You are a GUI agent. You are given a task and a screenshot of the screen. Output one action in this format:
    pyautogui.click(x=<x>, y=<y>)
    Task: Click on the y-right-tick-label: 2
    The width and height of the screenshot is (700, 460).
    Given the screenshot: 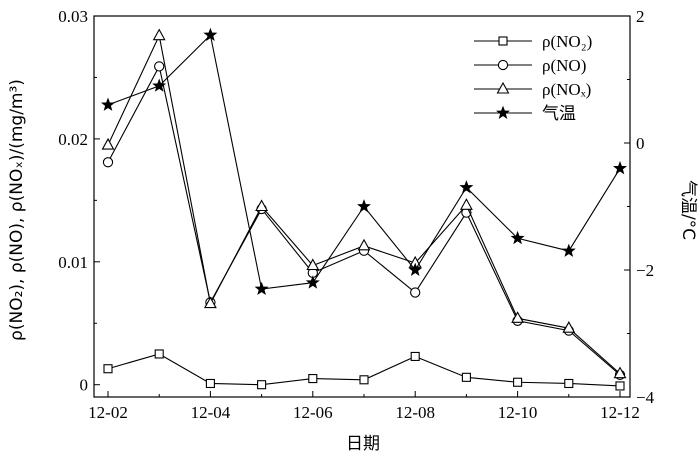 What is the action you would take?
    pyautogui.click(x=640, y=16)
    